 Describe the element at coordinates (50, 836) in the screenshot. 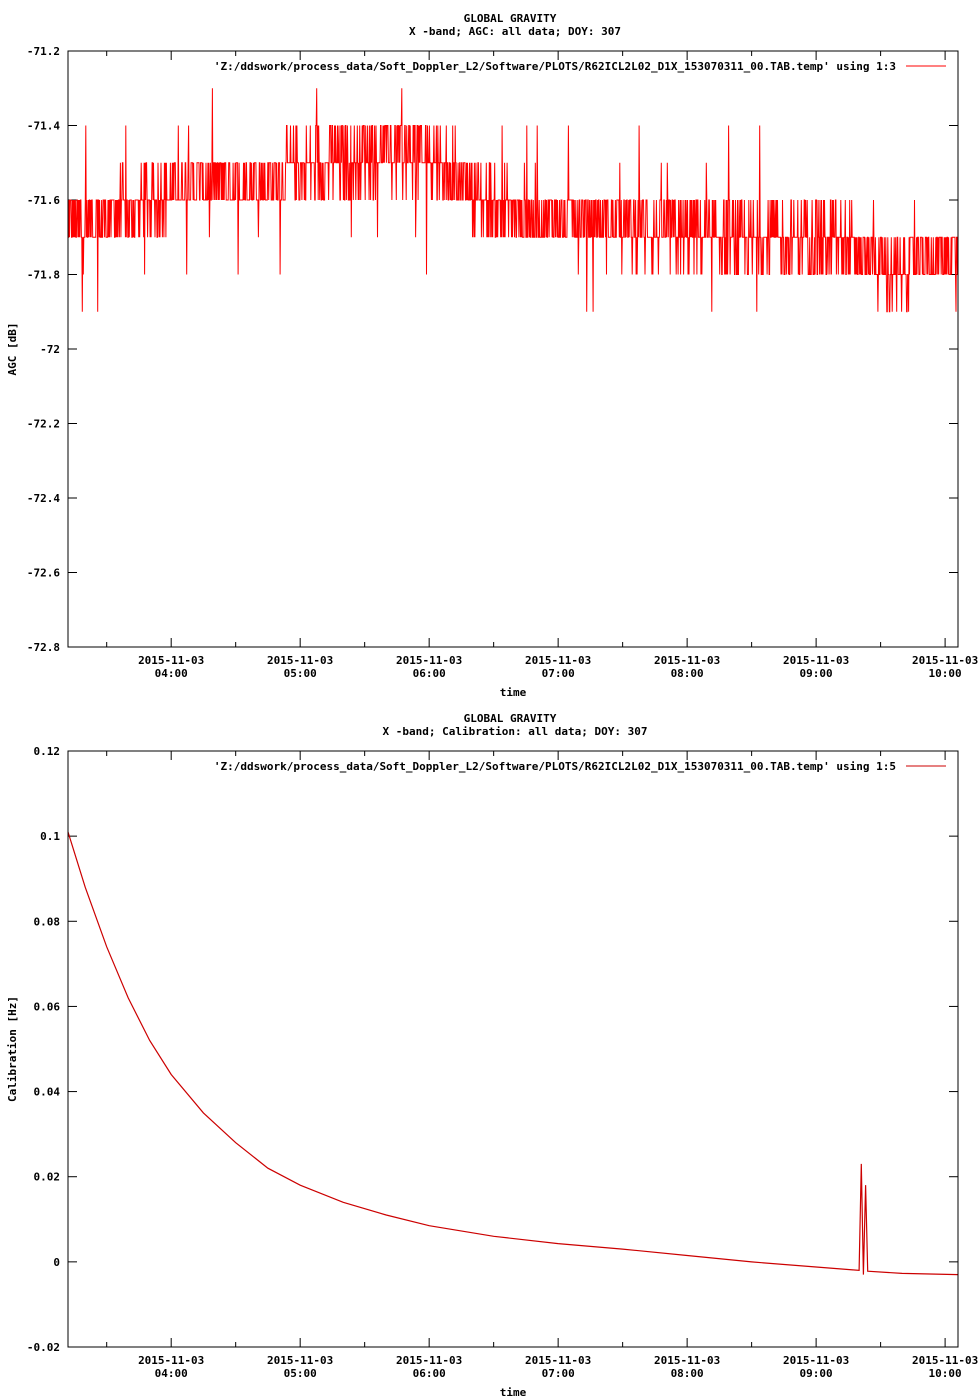

I see `calibration-y-tick-label: 0.1` at that location.